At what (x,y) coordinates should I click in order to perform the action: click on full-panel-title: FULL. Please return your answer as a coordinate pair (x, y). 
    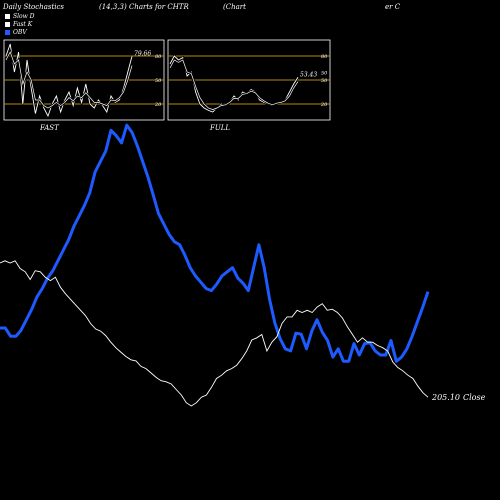
    Looking at the image, I should click on (219, 128).